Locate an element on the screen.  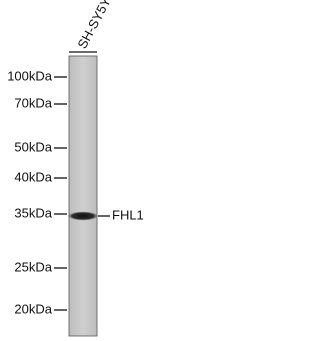
blot-lane is located at coordinates (83, 196).